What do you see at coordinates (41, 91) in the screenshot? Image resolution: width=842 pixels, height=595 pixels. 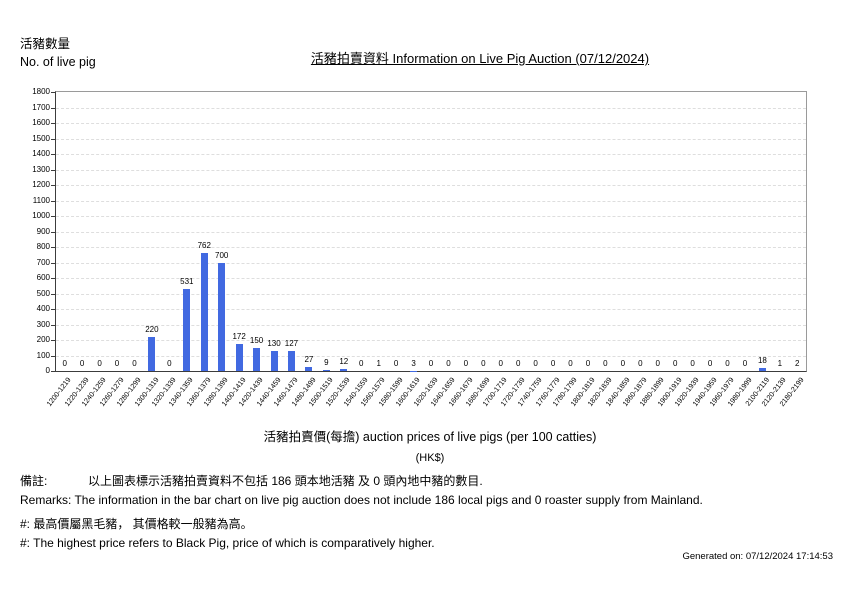 I see `y-axis-tick-label: 1800` at bounding box center [41, 91].